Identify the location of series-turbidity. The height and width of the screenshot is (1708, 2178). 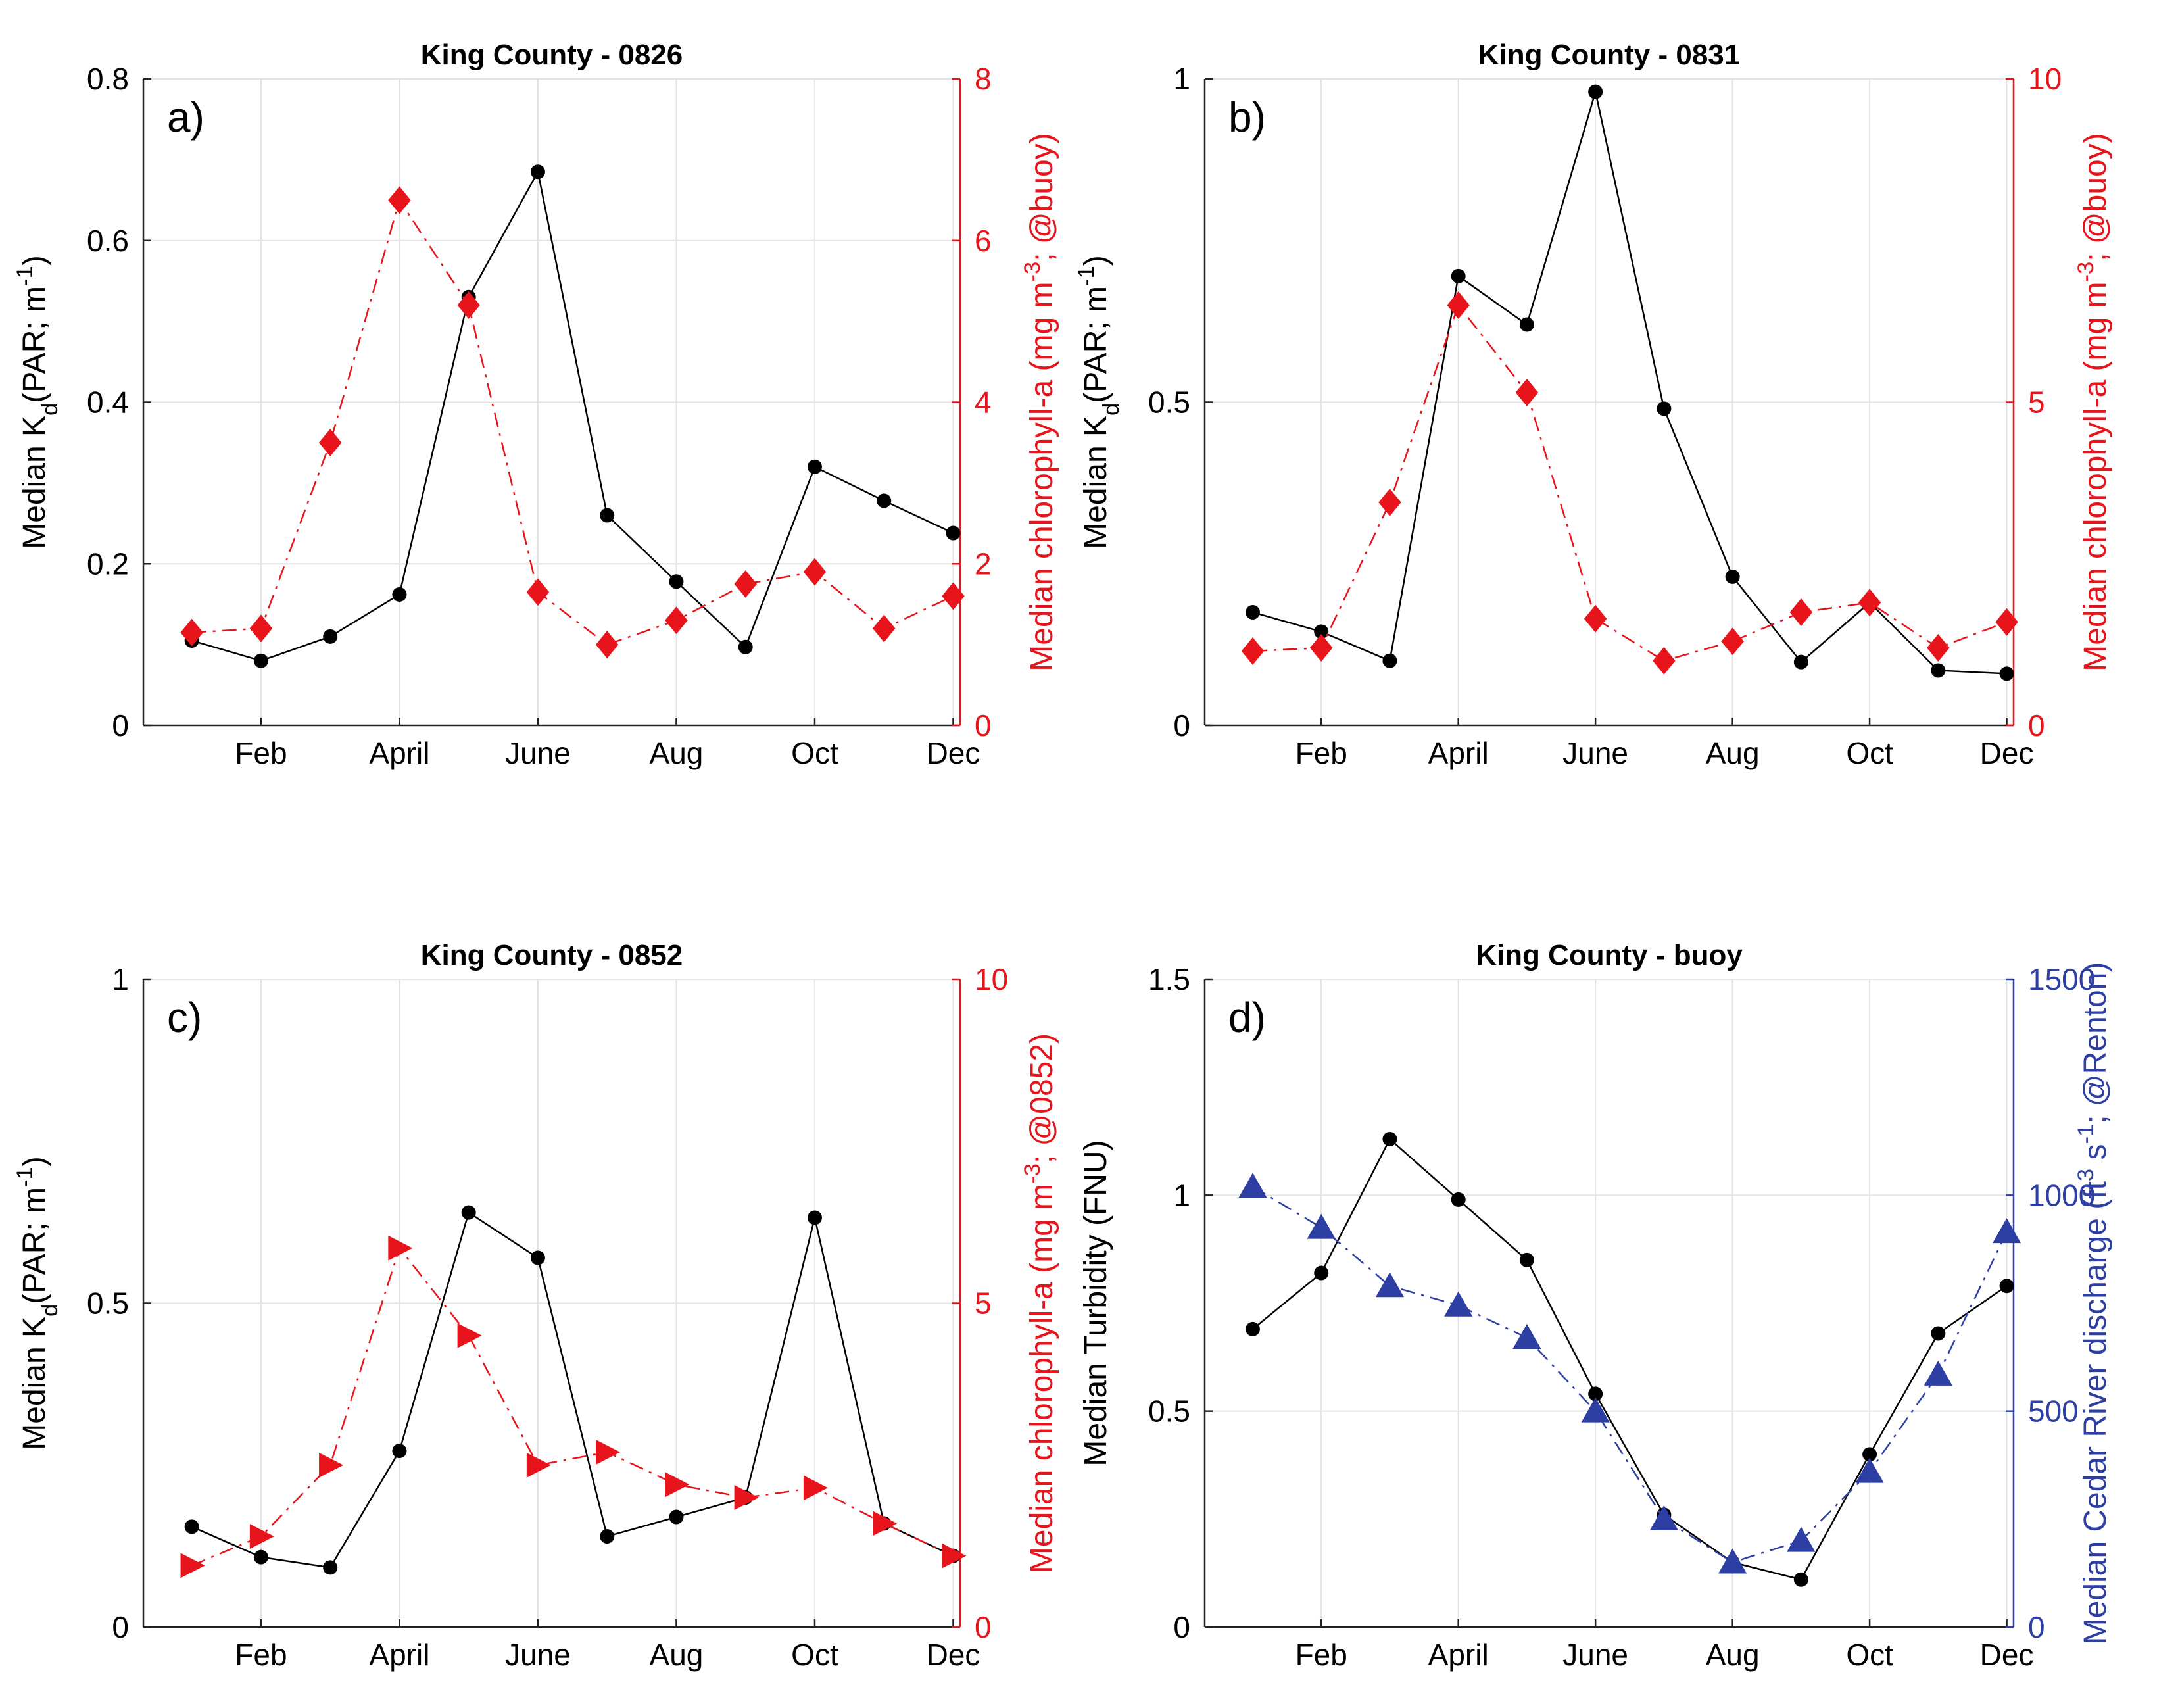
(1630, 1359).